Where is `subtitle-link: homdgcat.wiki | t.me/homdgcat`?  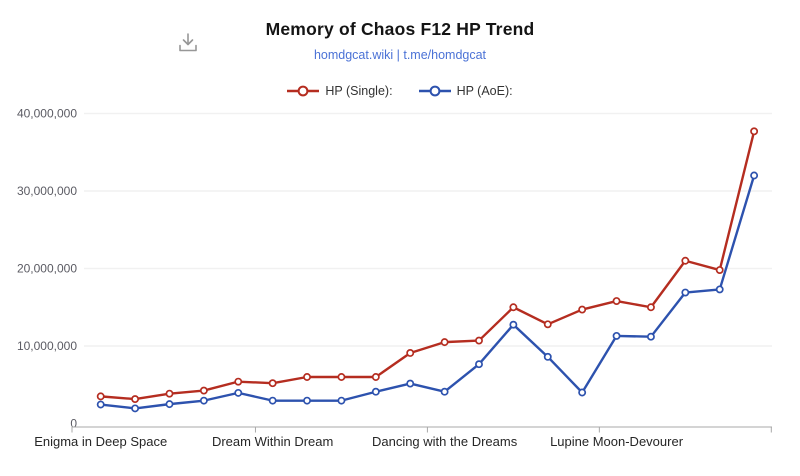 subtitle-link: homdgcat.wiki | t.me/homdgcat is located at coordinates (400, 55).